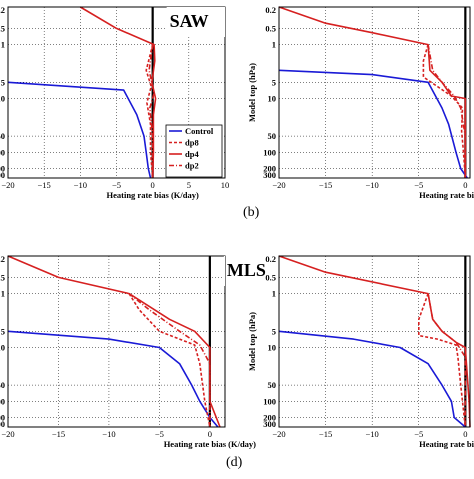 The image size is (474, 479). I want to click on panel-saw-ytick-label: 100, so click(2, 152).